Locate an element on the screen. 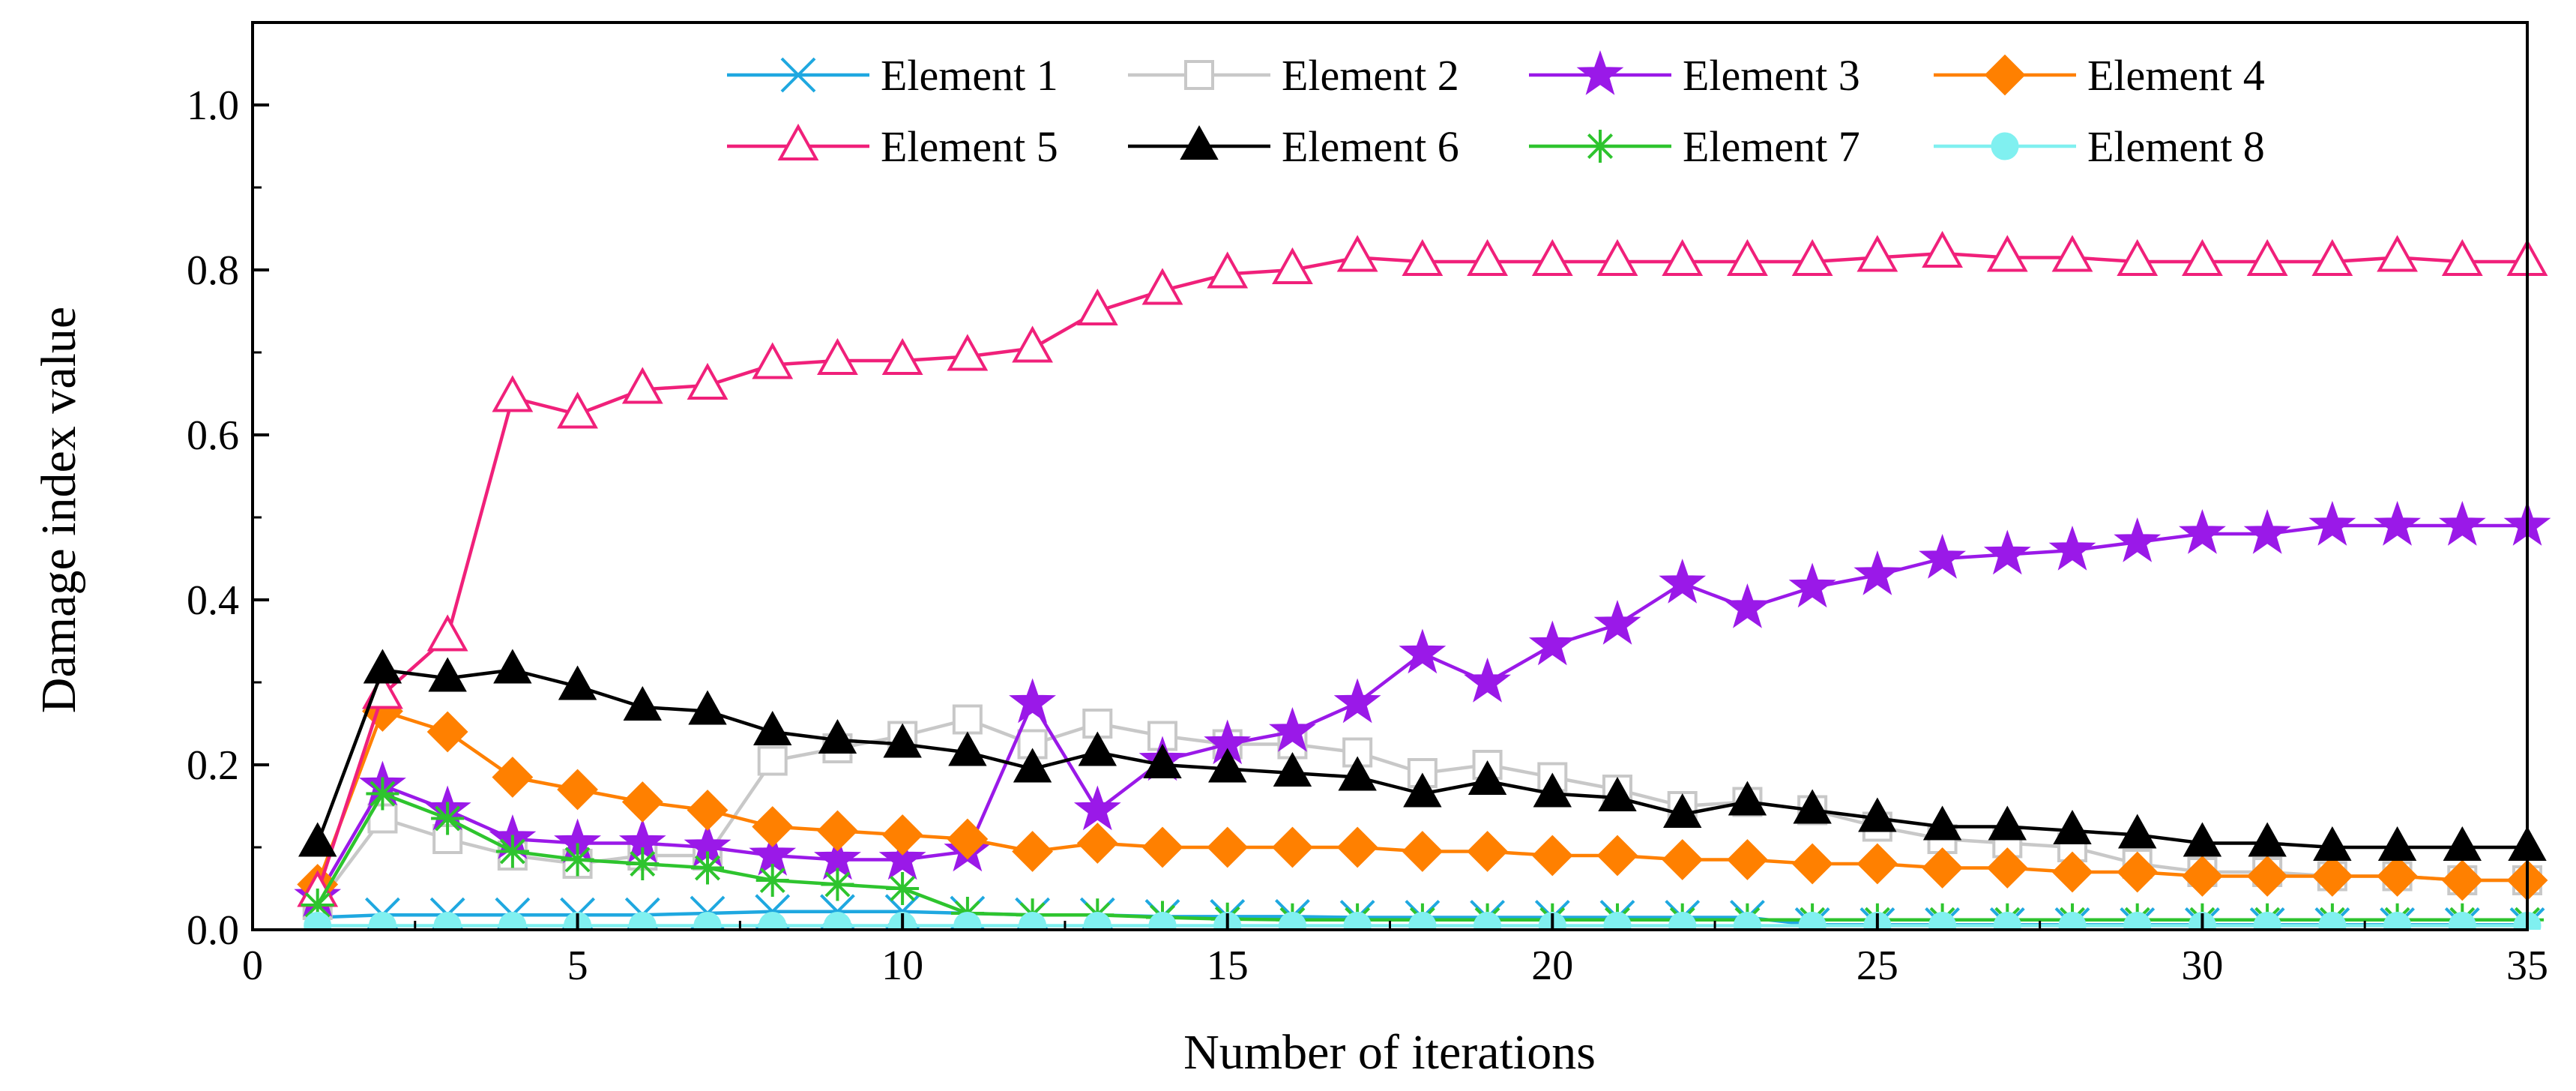  legend-label: Element 2 is located at coordinates (1371, 75).